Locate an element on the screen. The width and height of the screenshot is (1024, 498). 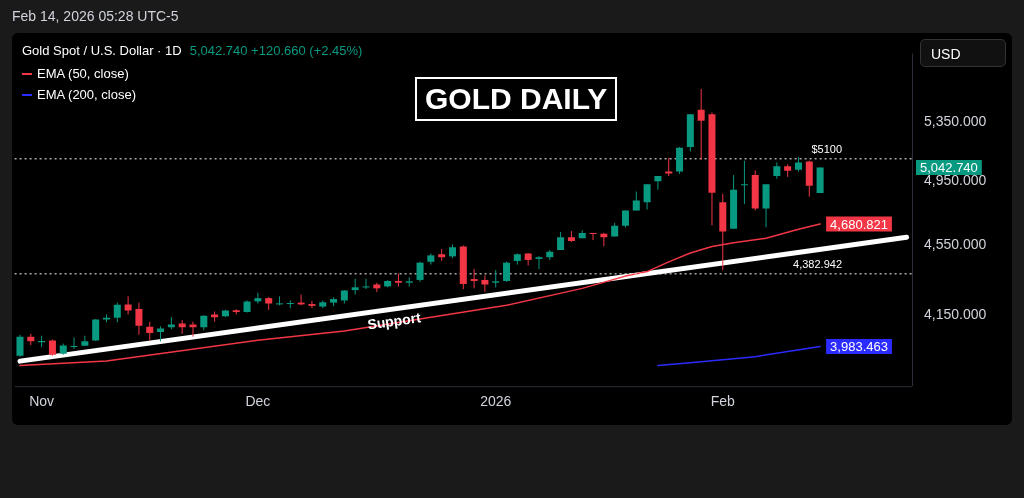
legend-label: EMA (50, close) is located at coordinates (83, 74).